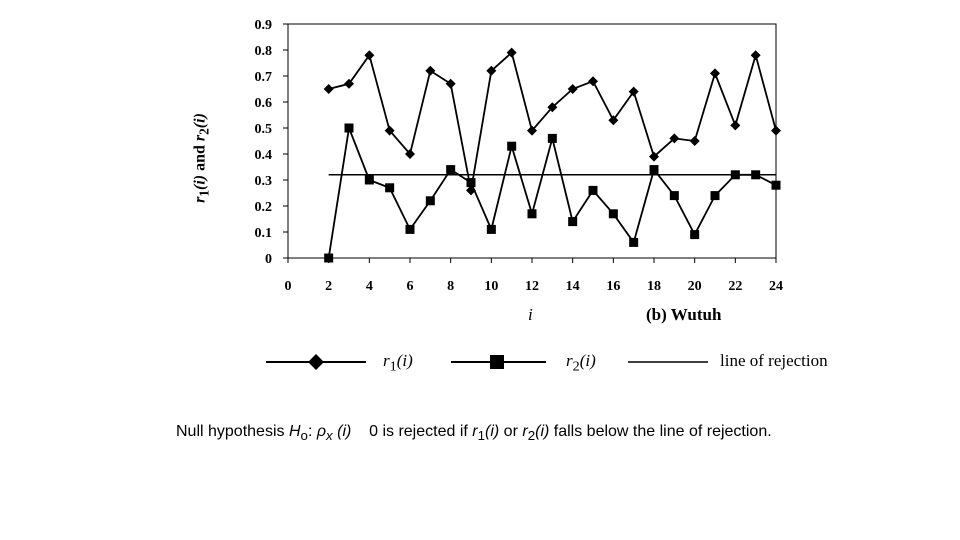 Image resolution: width=960 pixels, height=540 pixels. I want to click on note-r2-sub: 2, so click(531, 436).